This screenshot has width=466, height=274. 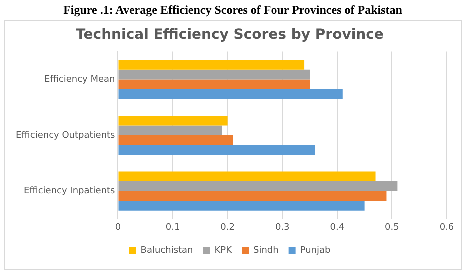 I want to click on y-tick-label: Efficiency Inpatients, so click(x=70, y=191).